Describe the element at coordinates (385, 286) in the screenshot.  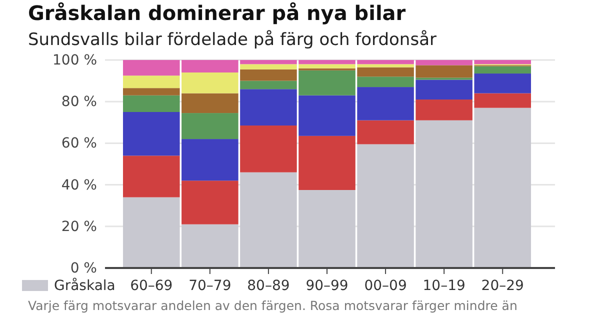
I see `x-tick-label: 00–09` at that location.